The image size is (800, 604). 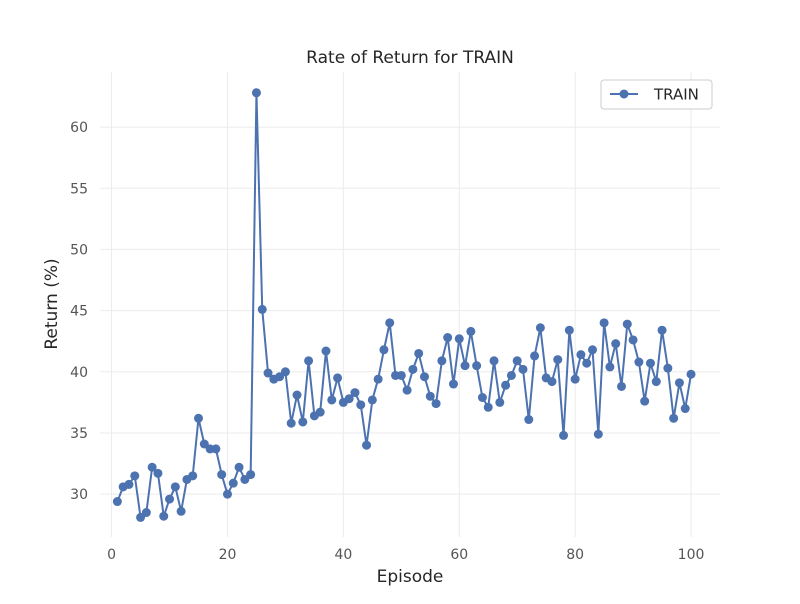 I want to click on legend-box, so click(x=656, y=94).